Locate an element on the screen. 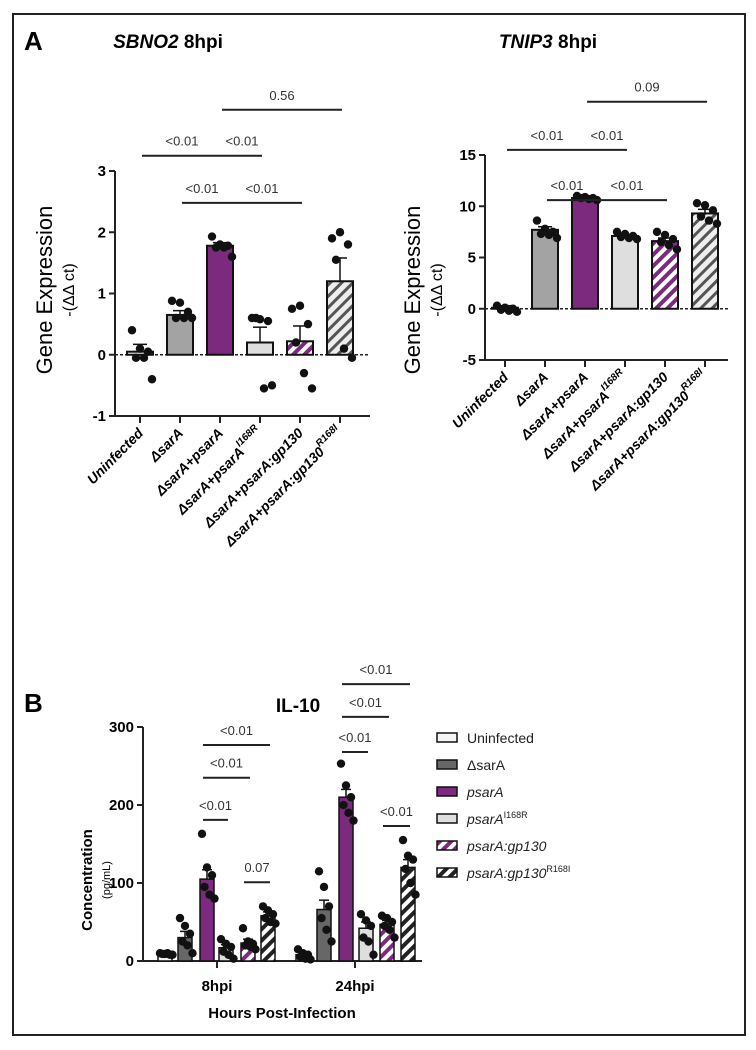 Image resolution: width=756 pixels, height=1050 pixels. y-tick-label: 10 is located at coordinates (467, 206).